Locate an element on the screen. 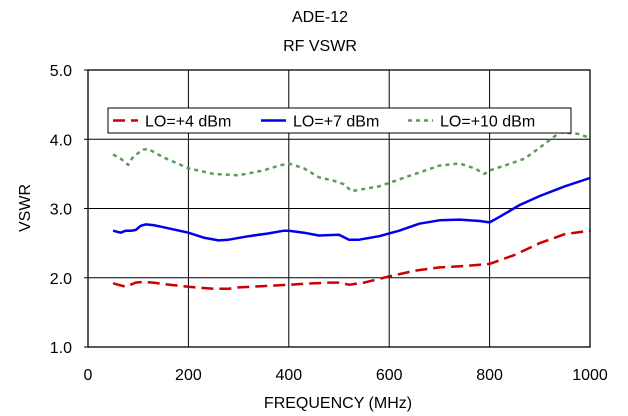  x-tick-label: 400 is located at coordinates (288, 375).